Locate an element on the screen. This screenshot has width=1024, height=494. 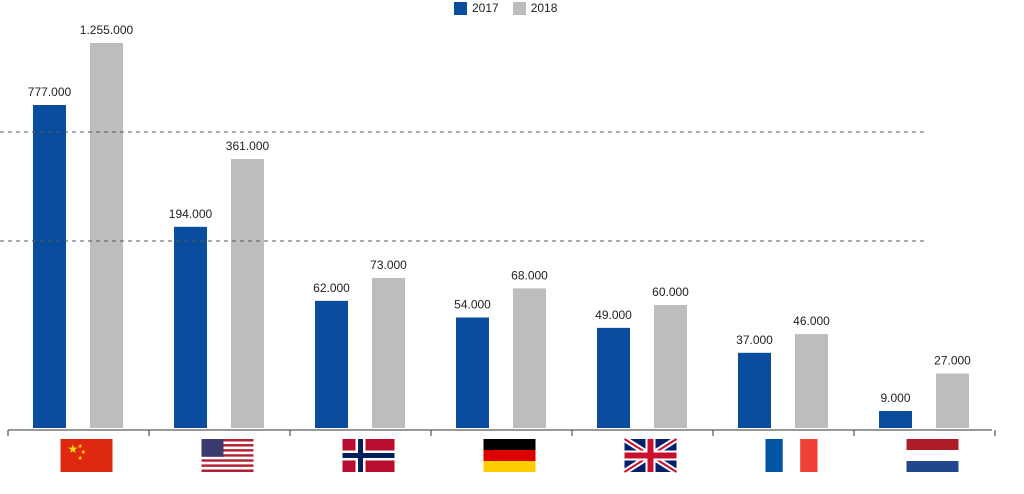
bar-value-label: 46.000 is located at coordinates (811, 321).